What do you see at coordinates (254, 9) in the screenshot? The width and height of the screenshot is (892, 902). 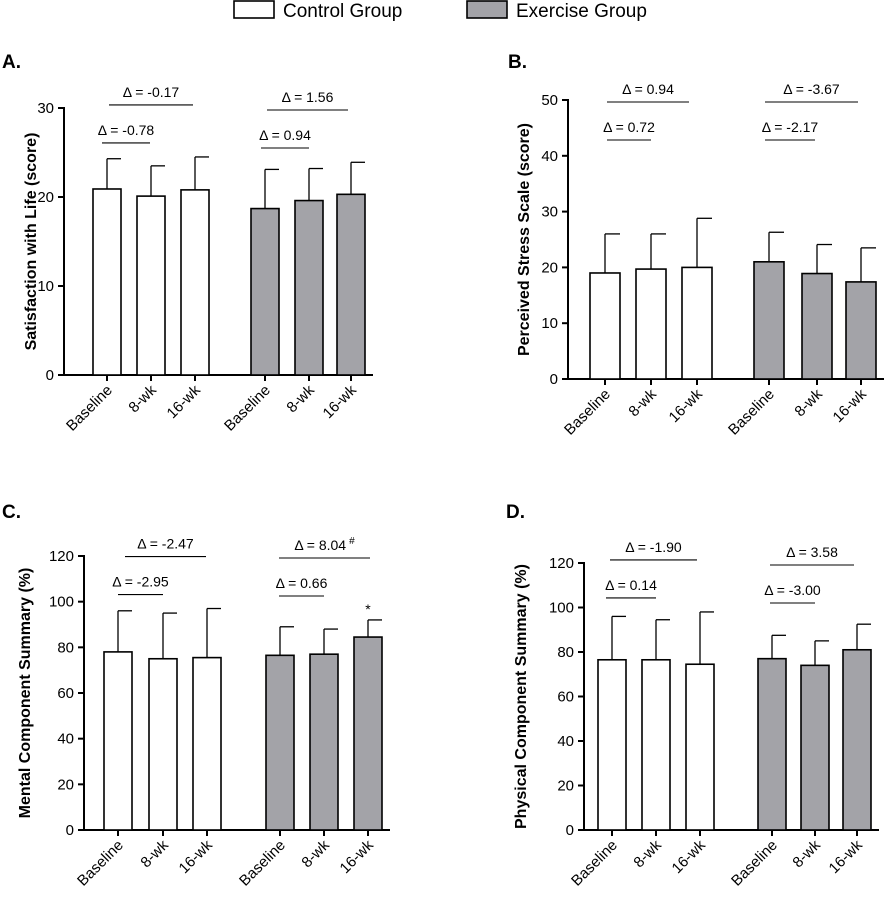 I see `legend-swatch-control` at bounding box center [254, 9].